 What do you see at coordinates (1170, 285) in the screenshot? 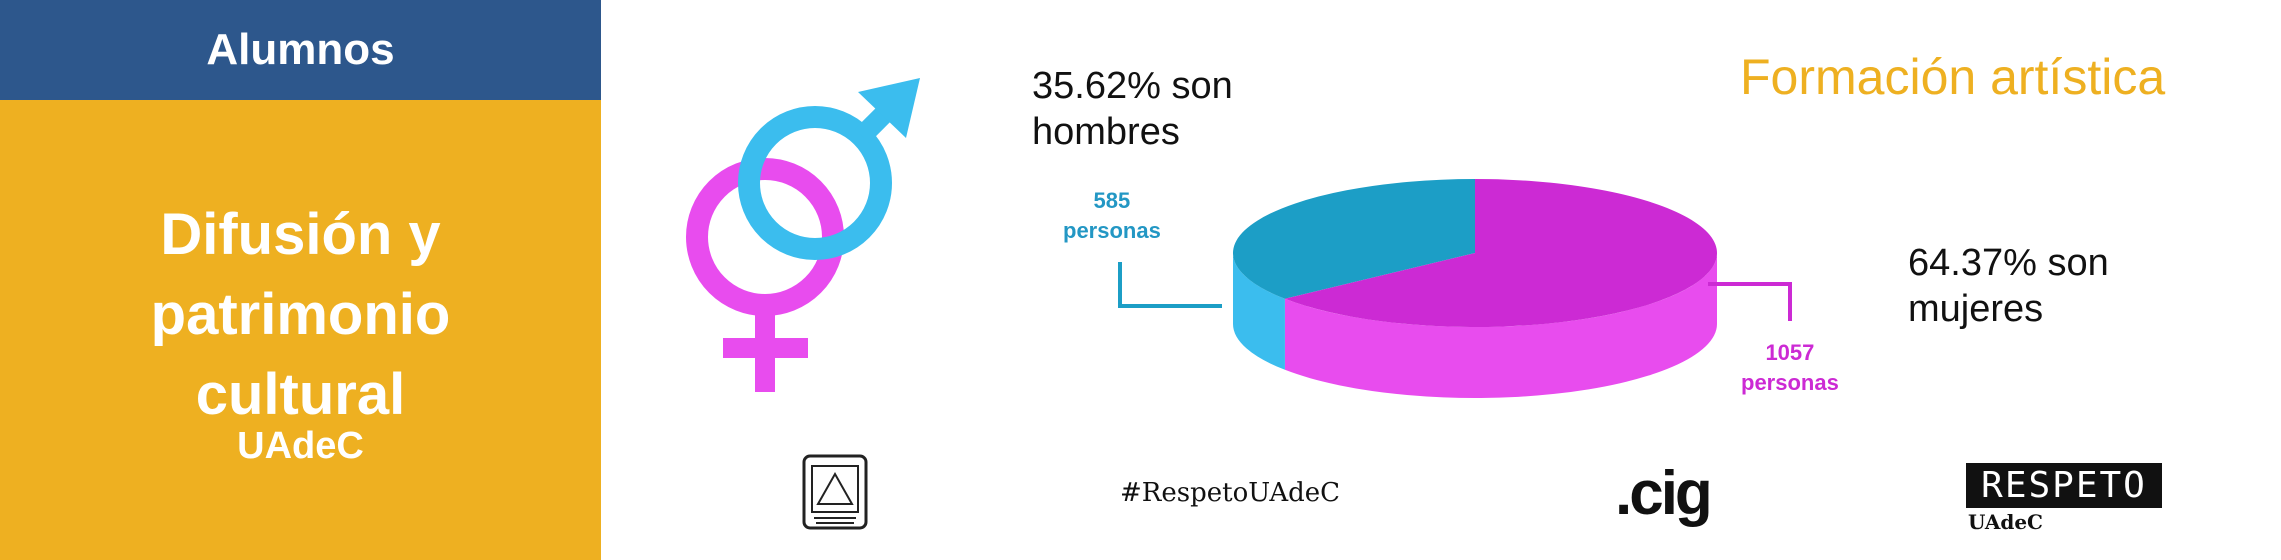
I see `men-leader-line` at bounding box center [1170, 285].